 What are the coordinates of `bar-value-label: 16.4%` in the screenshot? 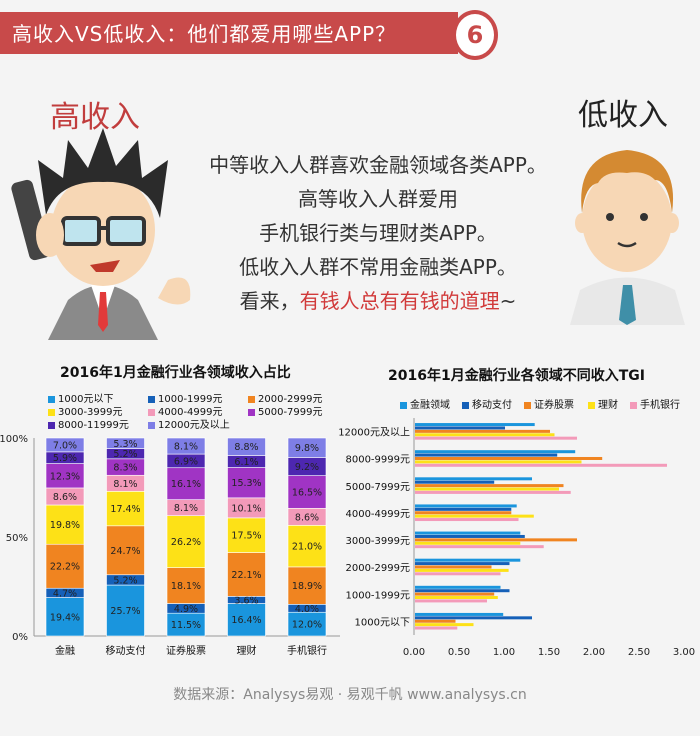 It's located at (246, 620).